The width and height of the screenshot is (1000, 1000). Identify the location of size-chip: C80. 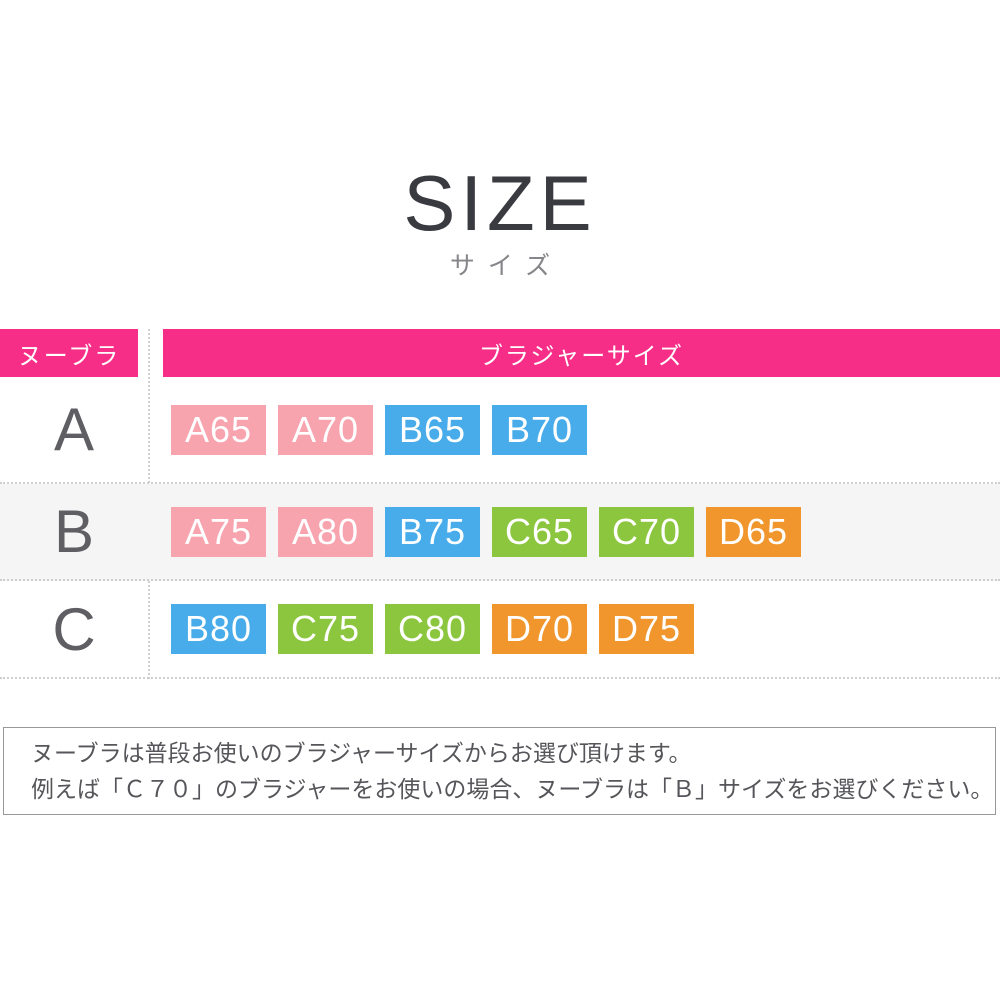
(432, 629).